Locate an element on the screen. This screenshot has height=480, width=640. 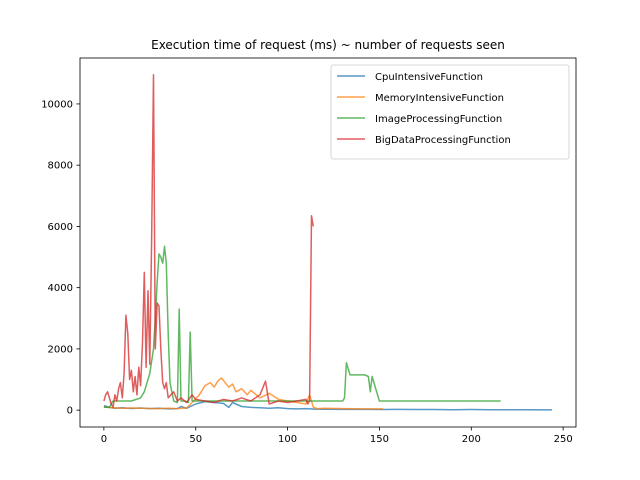
y-tick-label-1: 2000 is located at coordinates (60, 349).